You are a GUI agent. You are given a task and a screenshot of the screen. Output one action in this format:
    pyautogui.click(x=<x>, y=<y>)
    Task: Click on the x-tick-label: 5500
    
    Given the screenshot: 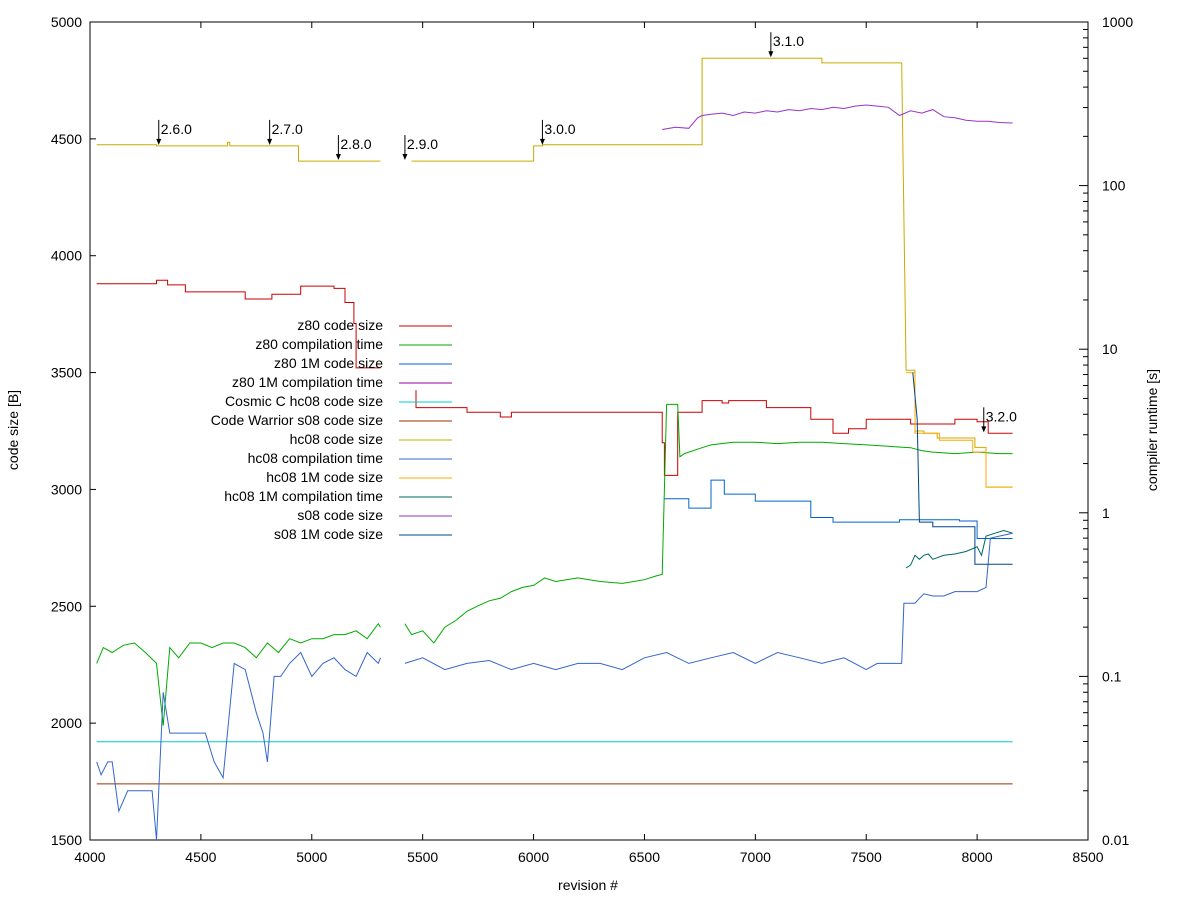 What is the action you would take?
    pyautogui.click(x=422, y=857)
    